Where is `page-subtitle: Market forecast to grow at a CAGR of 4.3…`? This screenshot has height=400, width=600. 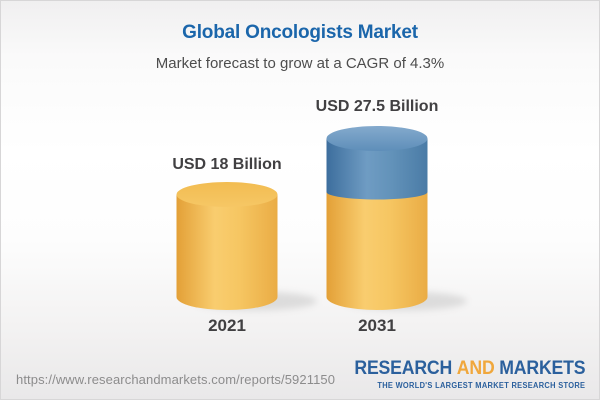 page-subtitle: Market forecast to grow at a CAGR of 4.3… is located at coordinates (300, 63).